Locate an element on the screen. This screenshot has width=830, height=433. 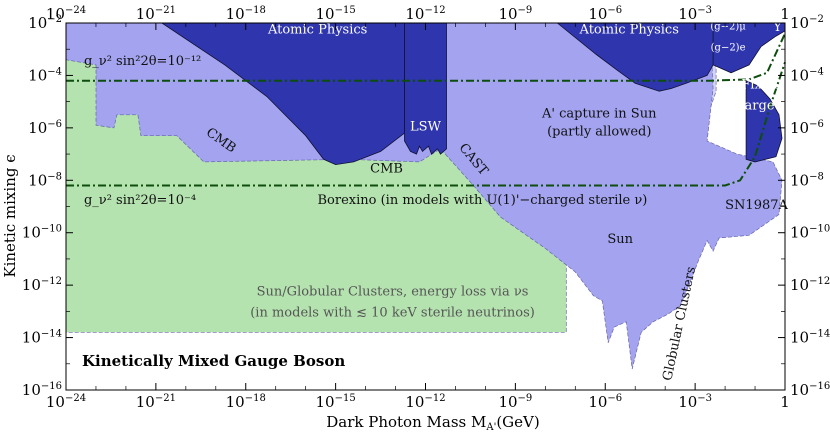
y-tick-label-right-2: 10⁻⁶ is located at coordinates (807, 128).